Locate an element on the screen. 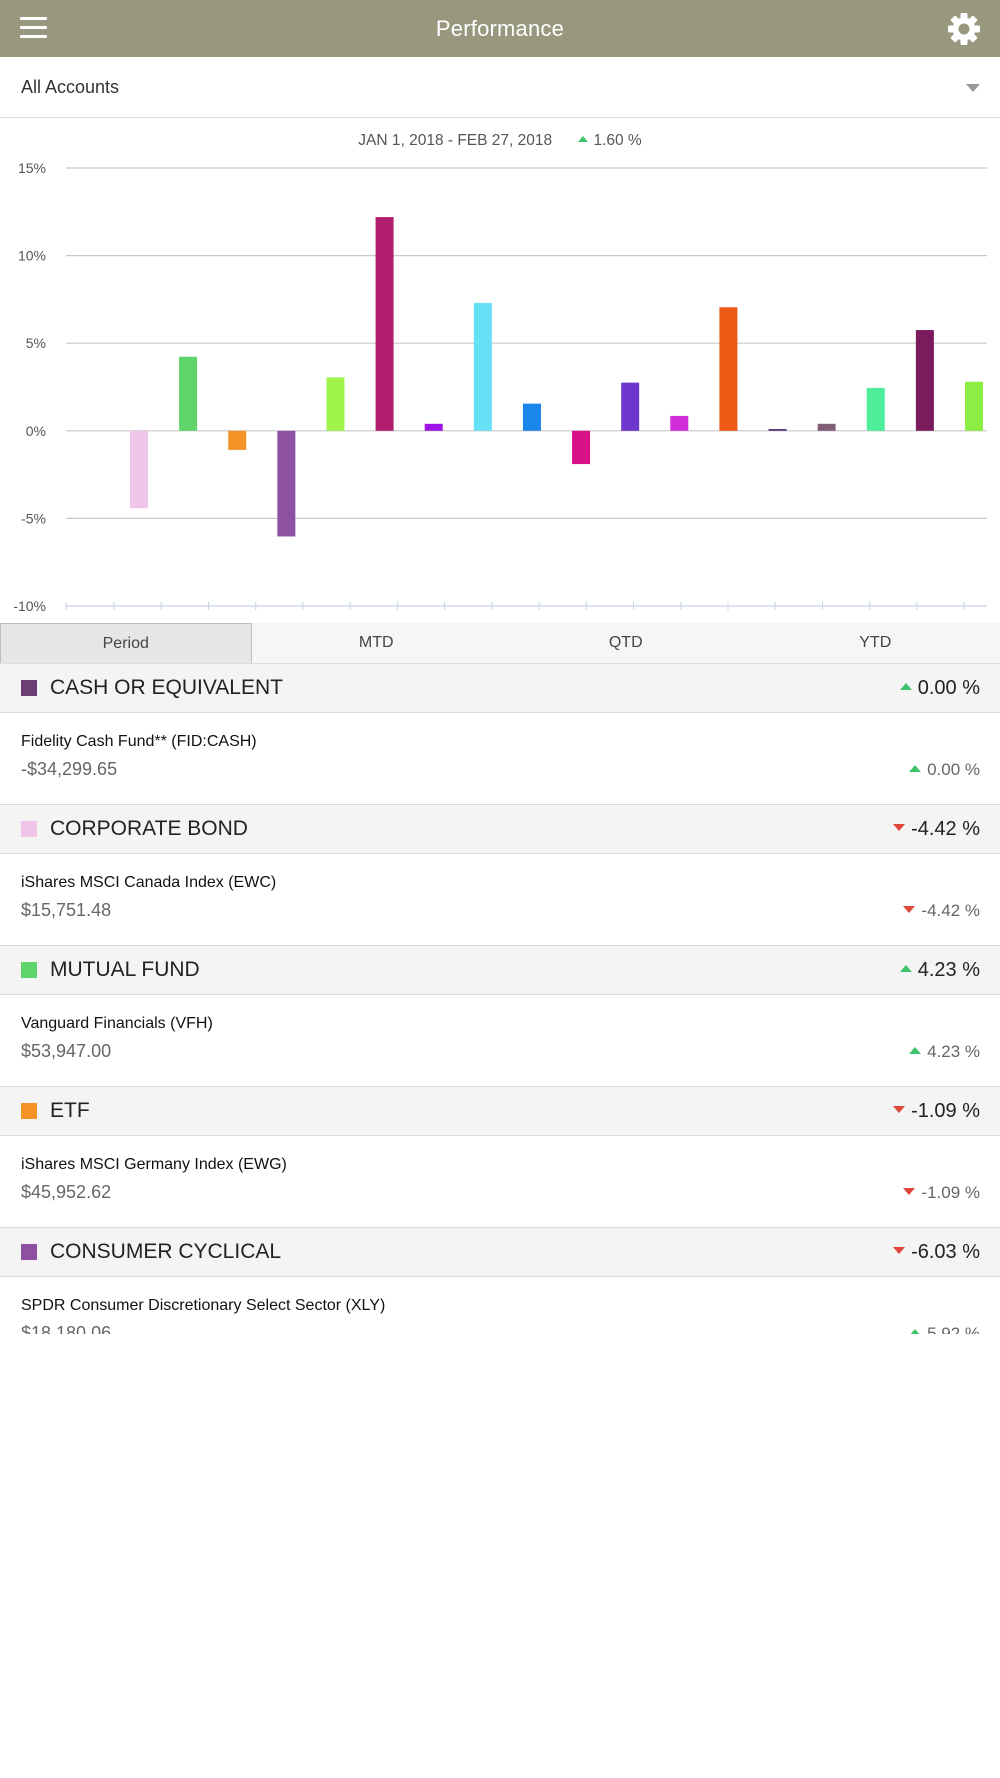 Image resolution: width=1000 pixels, height=1778 pixels. date-range-label: JAN 1, 2018 - FEB 27, 2018 is located at coordinates (455, 140).